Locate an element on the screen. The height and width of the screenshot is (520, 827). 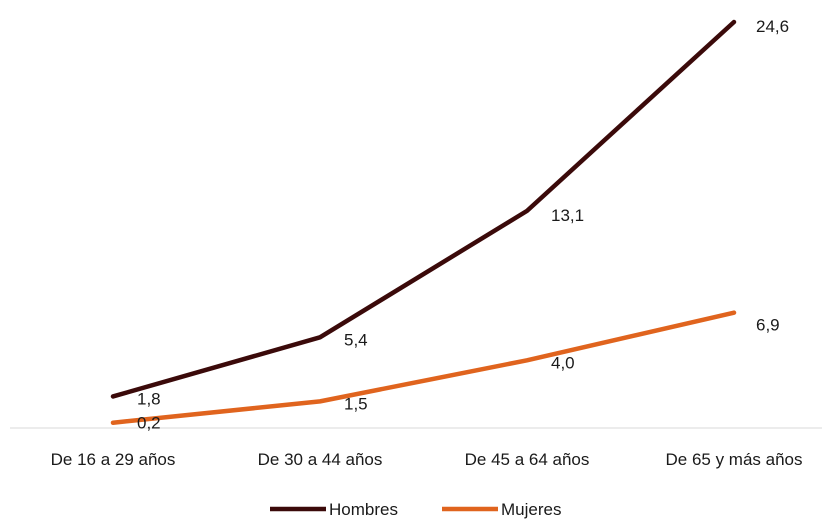
x-tick-label-0: De 16 a 29 años is located at coordinates (113, 459).